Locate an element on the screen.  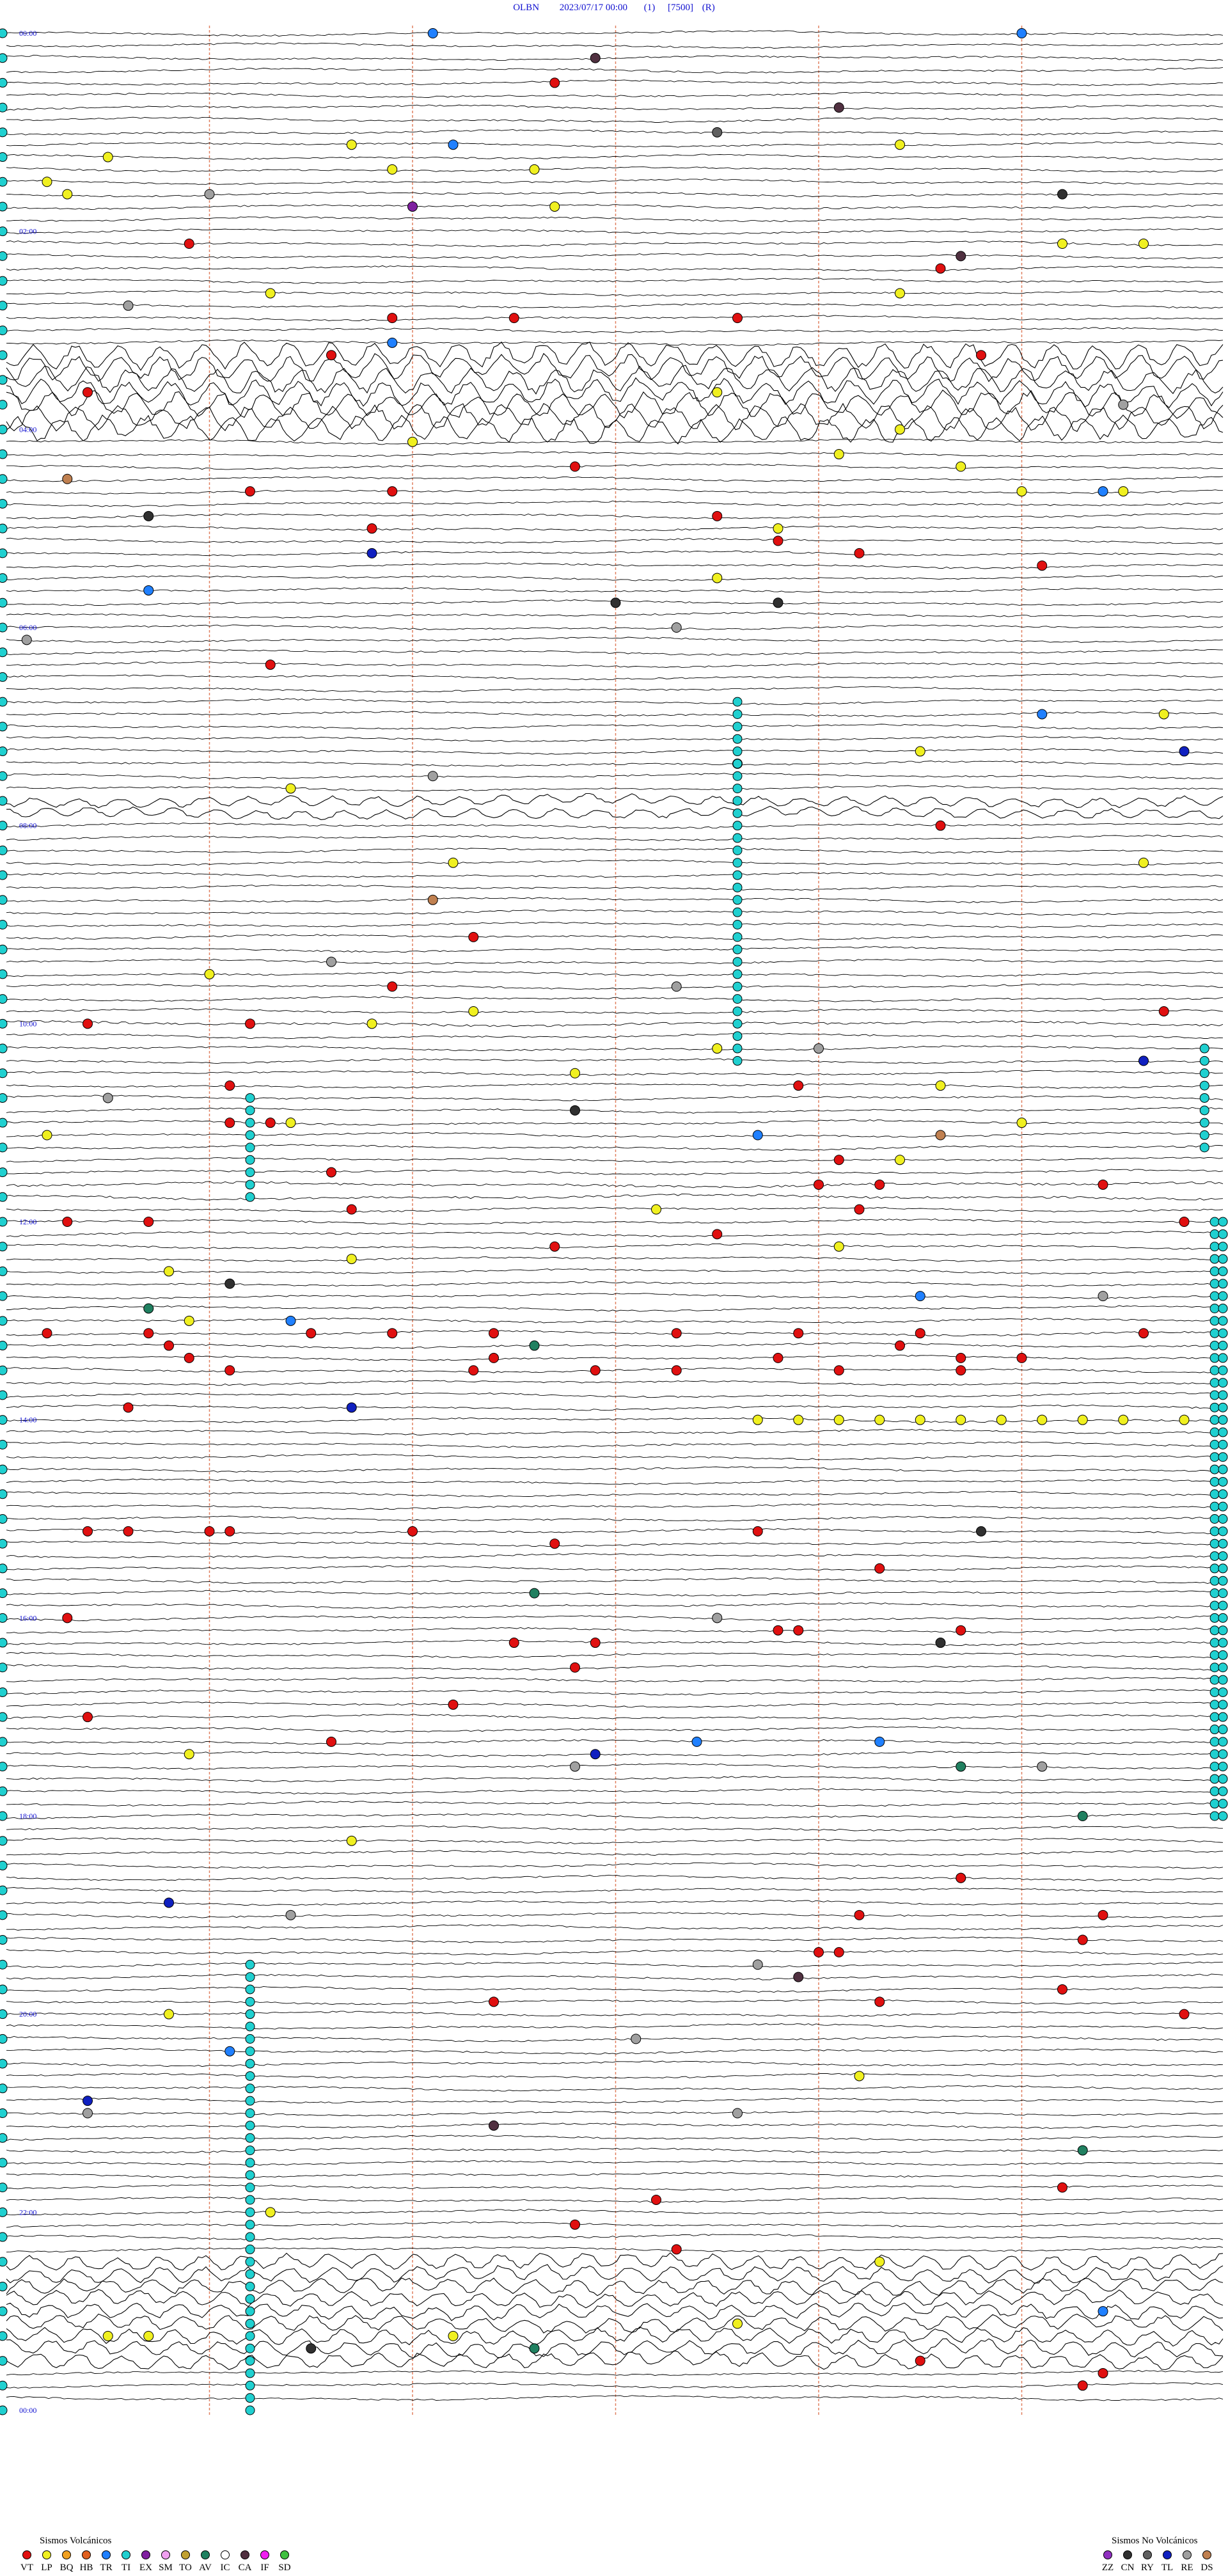
legend-non-volcanic-swatch-zz is located at coordinates (1107, 2554).